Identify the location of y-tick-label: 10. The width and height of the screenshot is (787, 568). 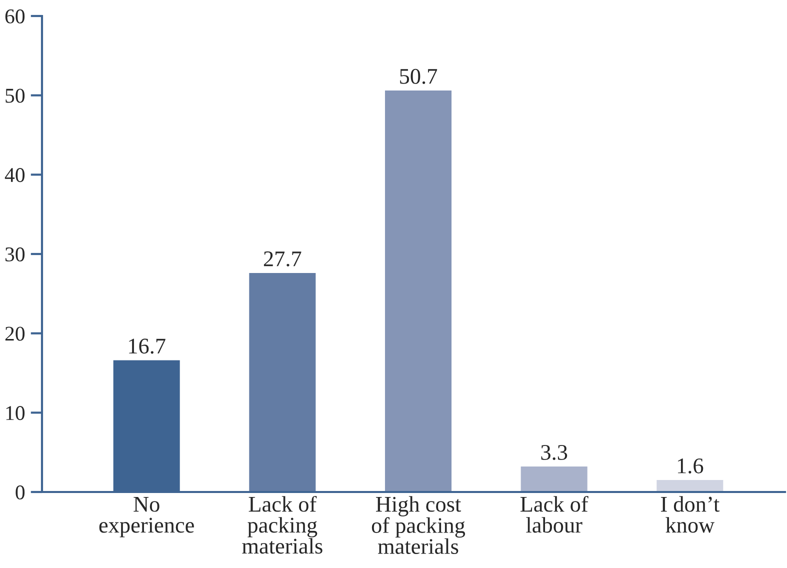
(15, 413).